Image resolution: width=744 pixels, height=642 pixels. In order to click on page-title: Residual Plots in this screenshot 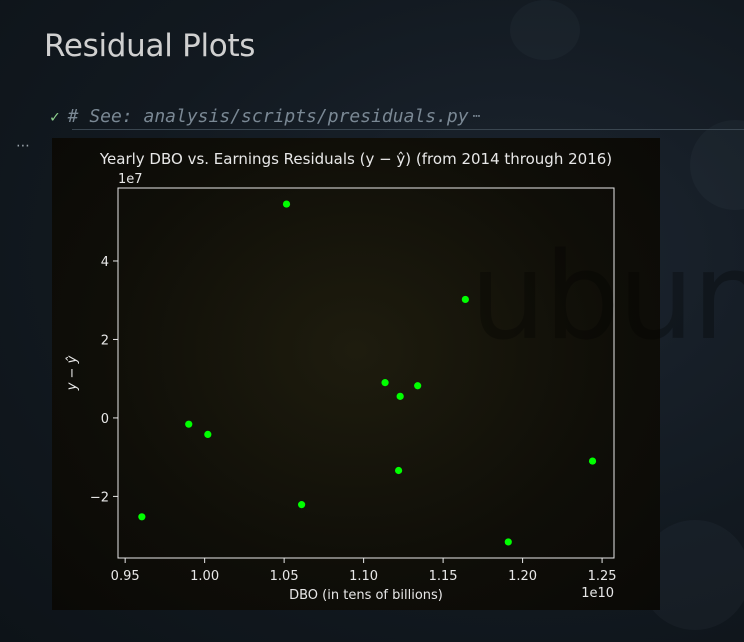, I will do `click(150, 46)`.